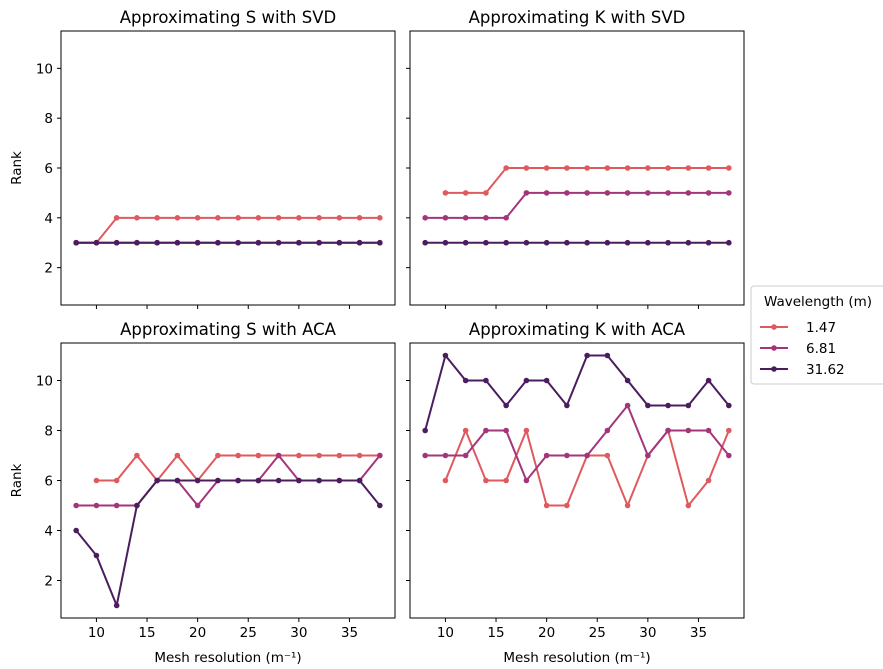 The width and height of the screenshot is (883, 669). Describe the element at coordinates (238, 468) in the screenshot. I see `series-line-1.47` at that location.